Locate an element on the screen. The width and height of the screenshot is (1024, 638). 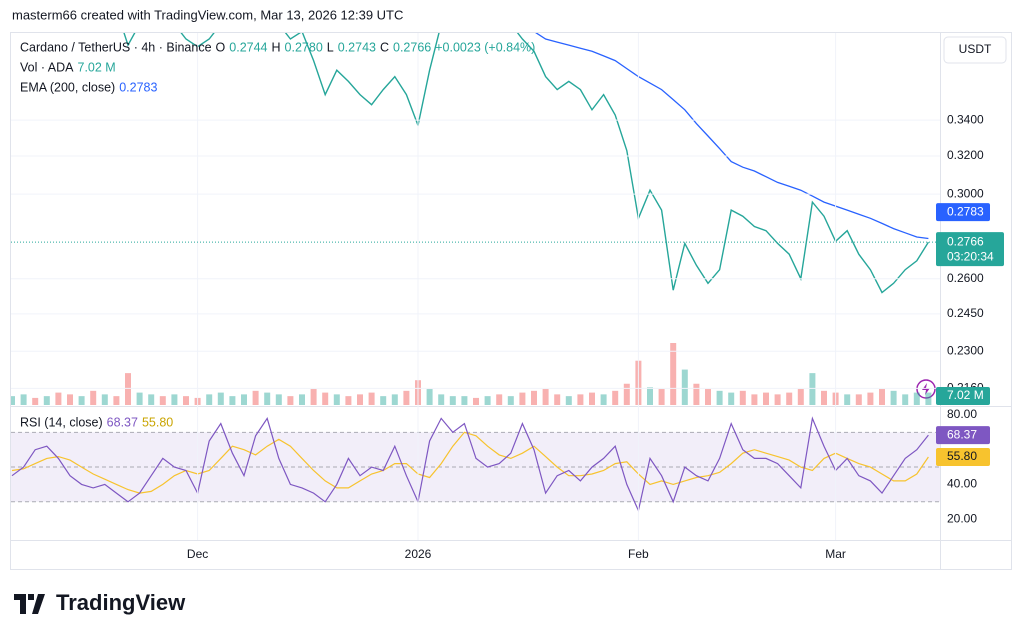
countdown: 03:20:34 is located at coordinates (970, 256).